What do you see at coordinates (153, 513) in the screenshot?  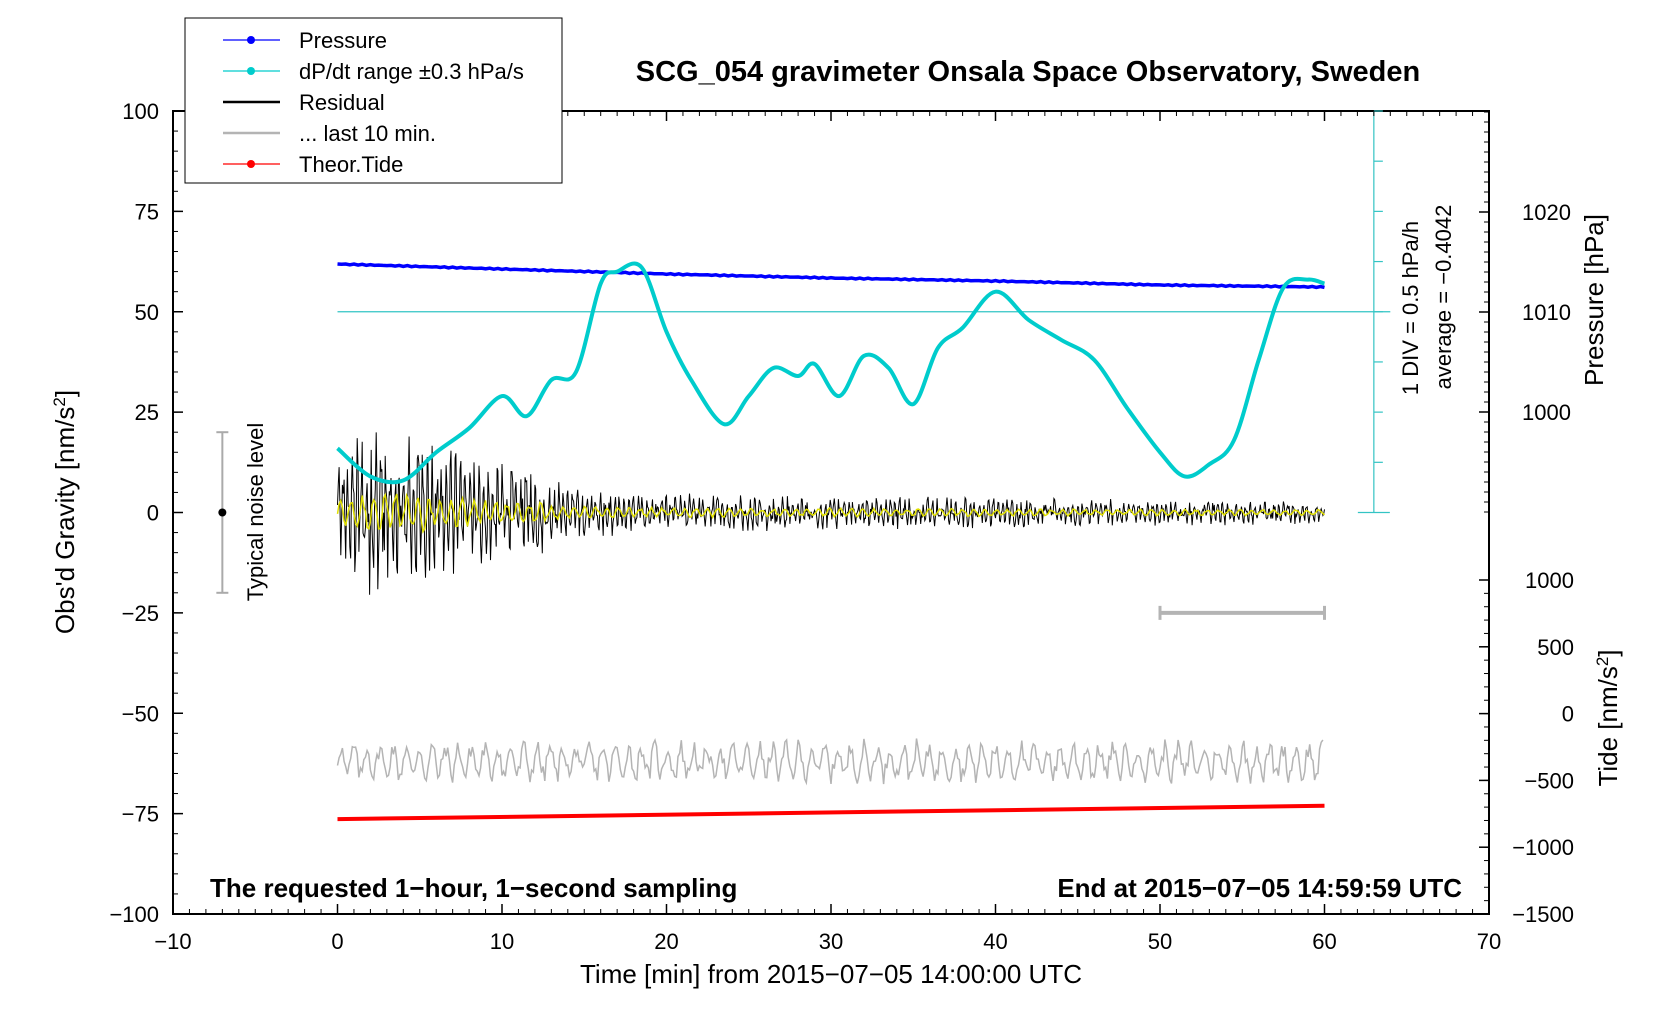 I see `y-tick-label: 0` at bounding box center [153, 513].